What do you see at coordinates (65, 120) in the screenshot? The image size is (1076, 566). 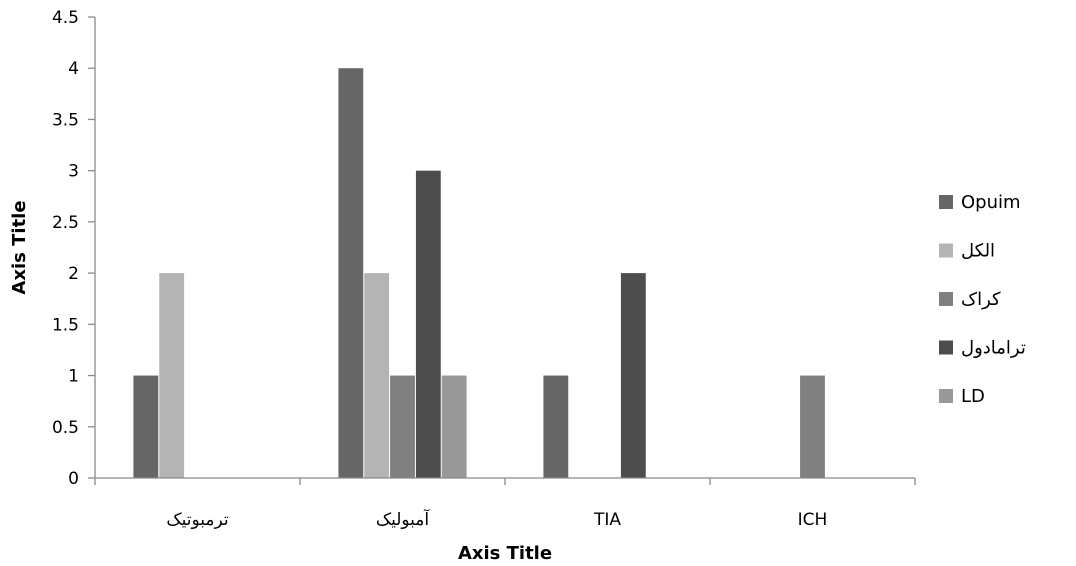 I see `y-tick-label: 3.5` at bounding box center [65, 120].